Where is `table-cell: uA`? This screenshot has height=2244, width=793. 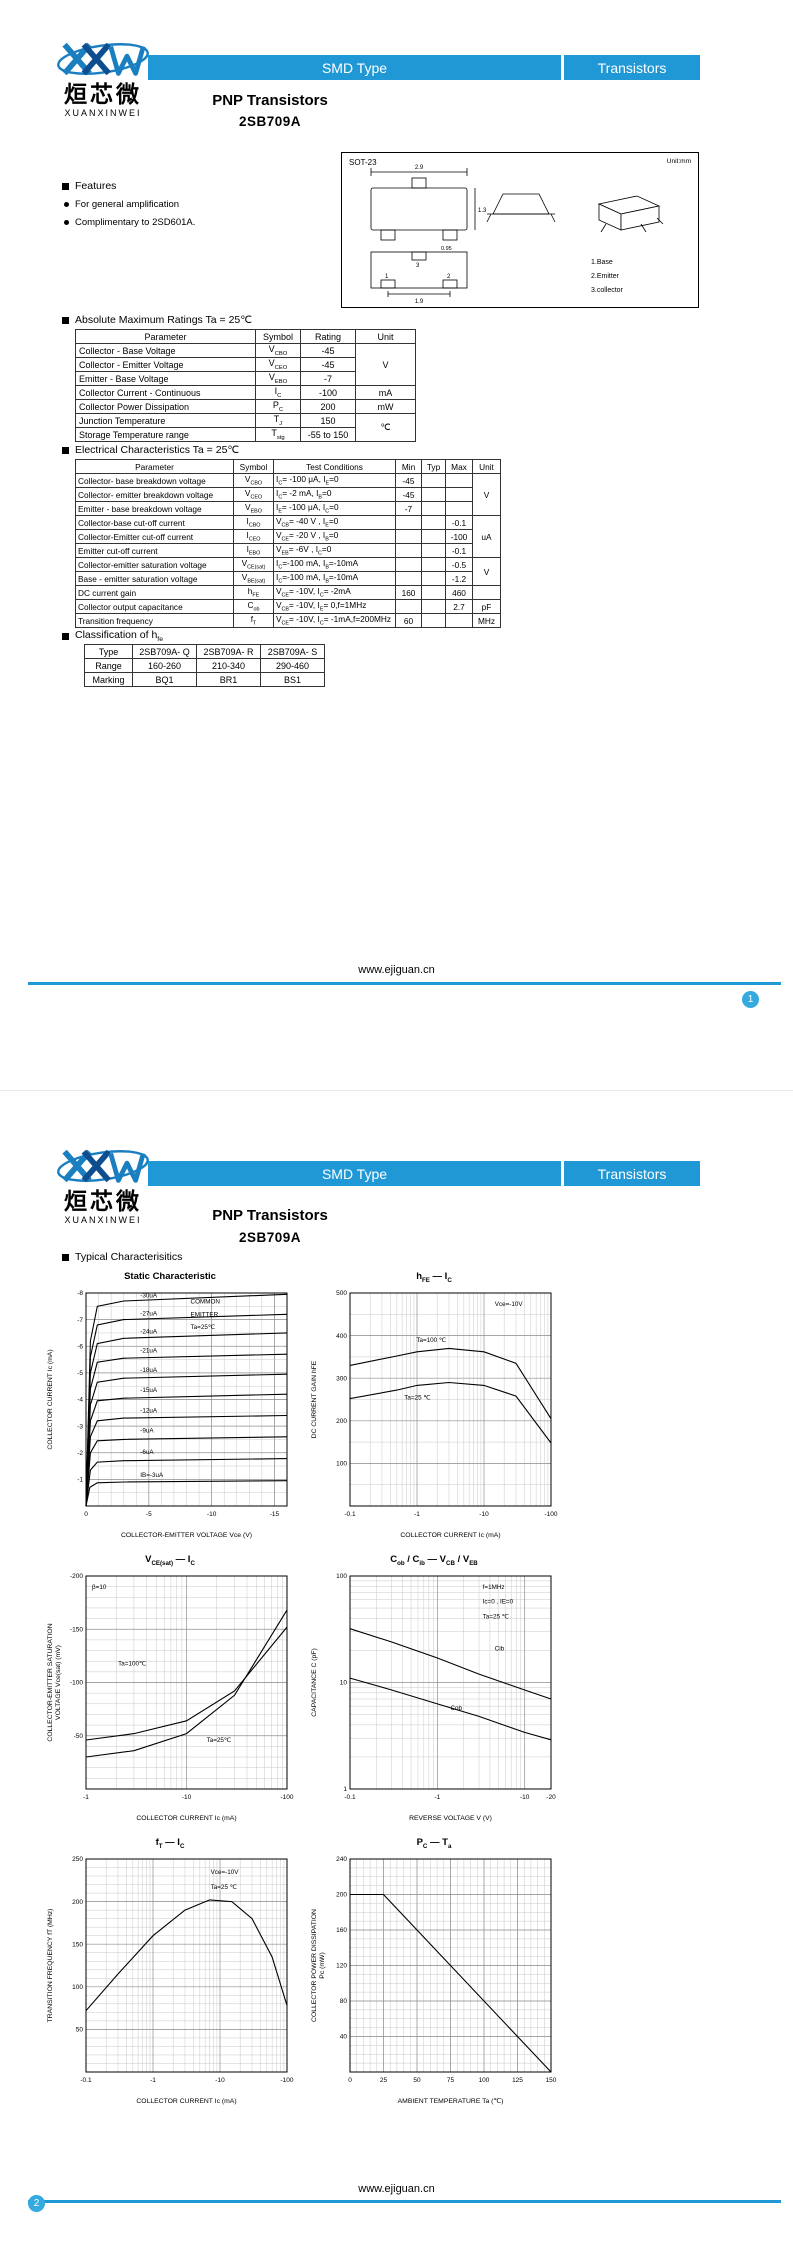 table-cell: uA is located at coordinates (486, 536).